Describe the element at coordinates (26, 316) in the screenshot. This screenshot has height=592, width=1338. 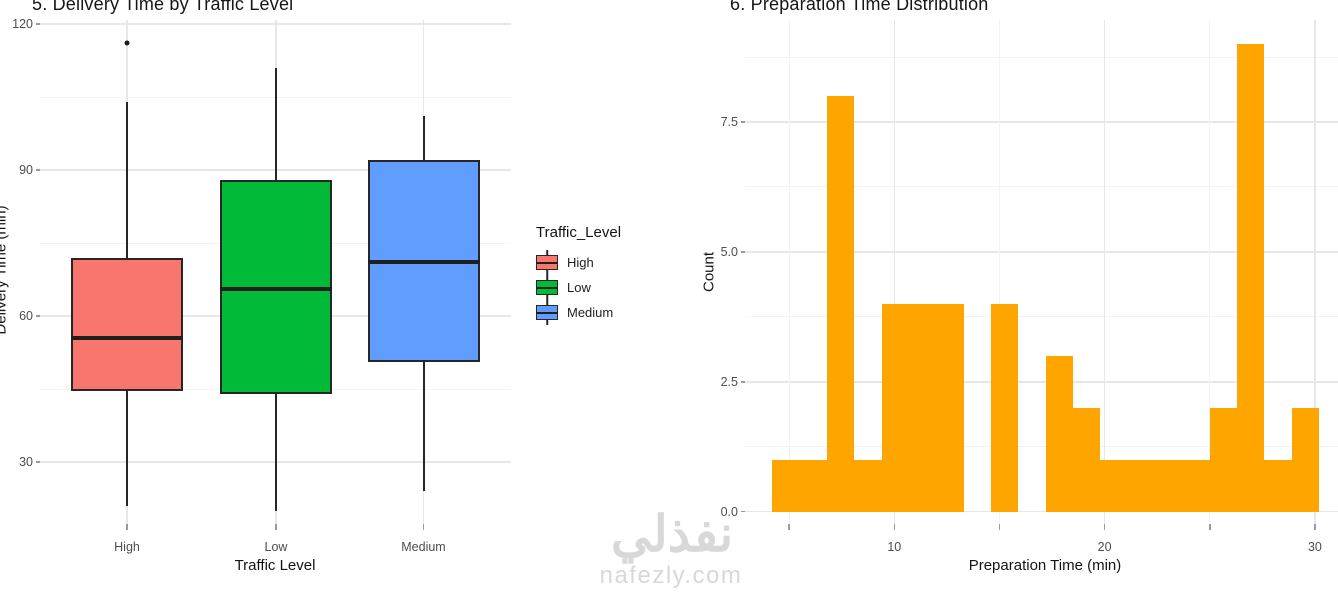
I see `y-tick-label: 60` at that location.